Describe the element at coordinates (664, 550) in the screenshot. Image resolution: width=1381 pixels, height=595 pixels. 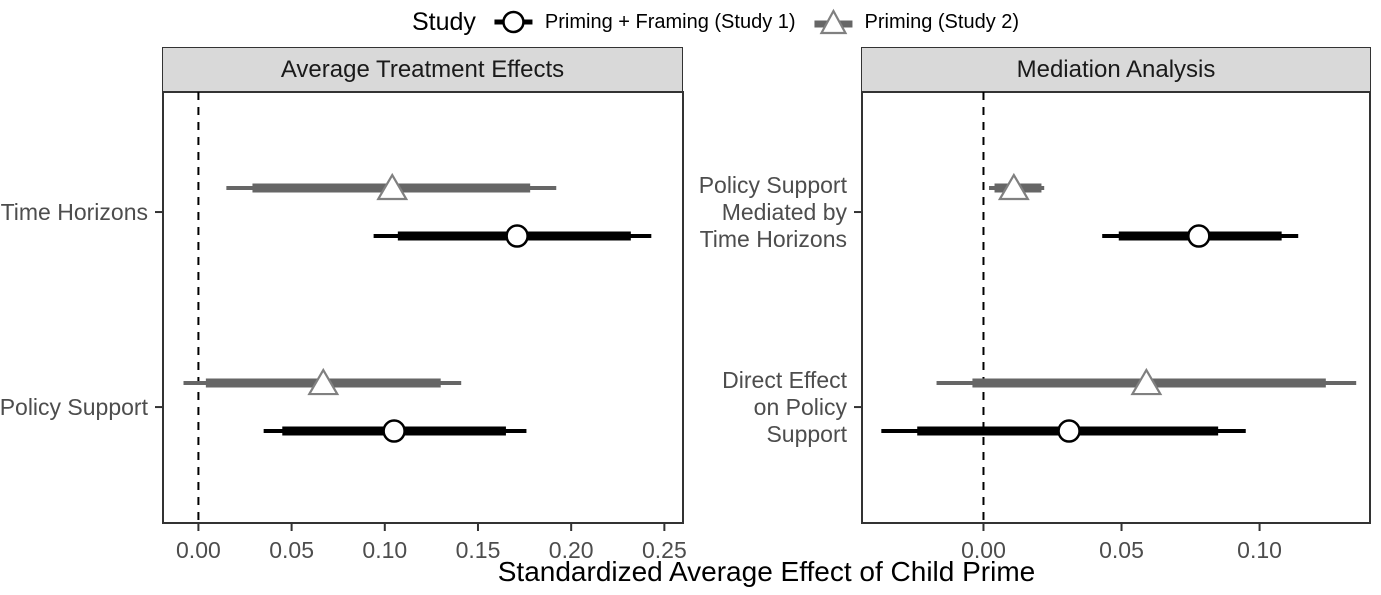
I see `x-tick-label: 0.25` at that location.